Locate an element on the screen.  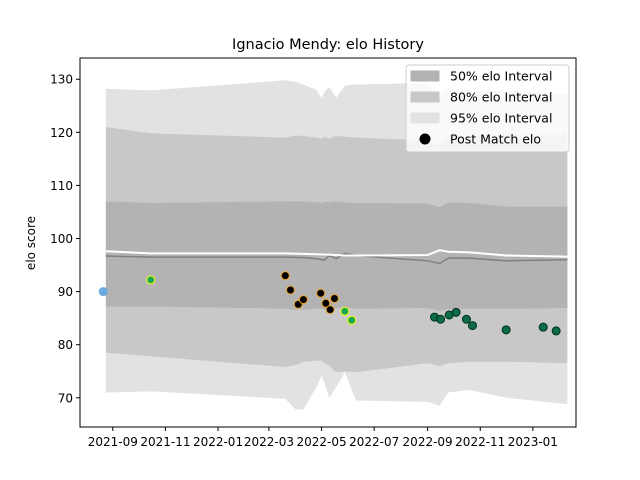
chart-title: Ignacio Mendy: elo History is located at coordinates (328, 45).